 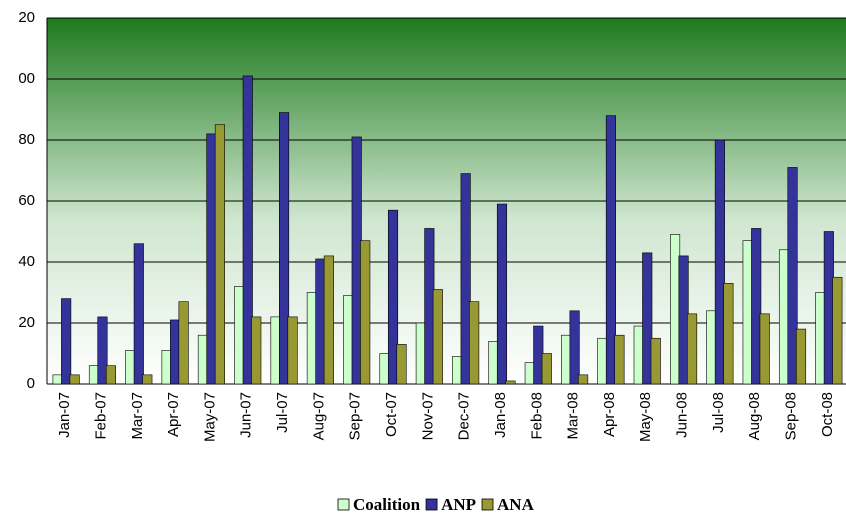 What do you see at coordinates (645, 417) in the screenshot?
I see `x-tick-label: May-08` at bounding box center [645, 417].